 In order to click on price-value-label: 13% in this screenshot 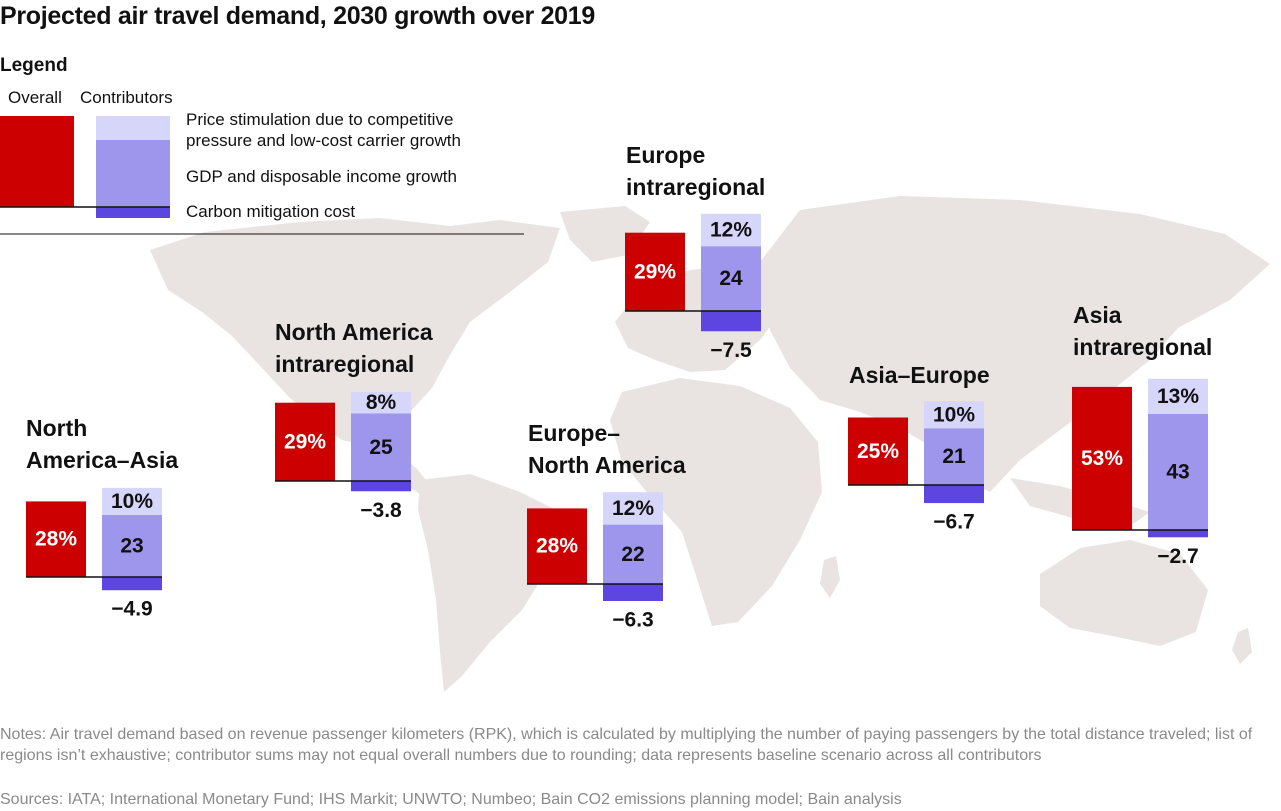, I will do `click(1178, 396)`.